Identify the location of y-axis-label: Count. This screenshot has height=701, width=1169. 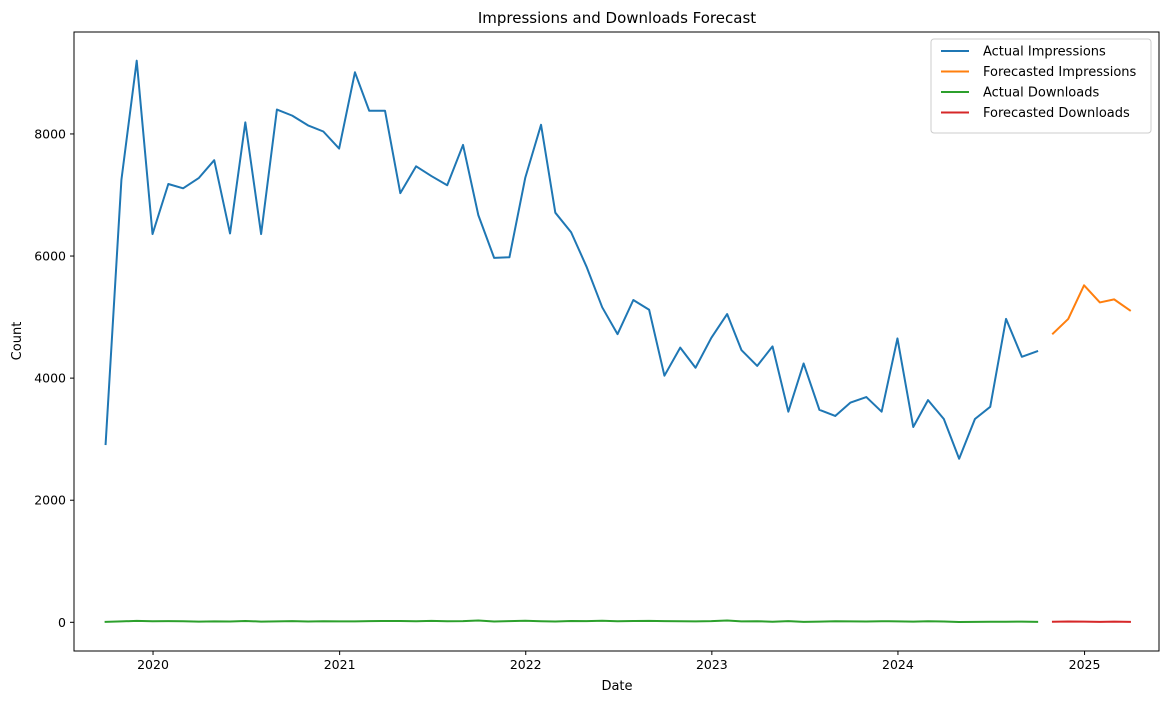
(17, 341).